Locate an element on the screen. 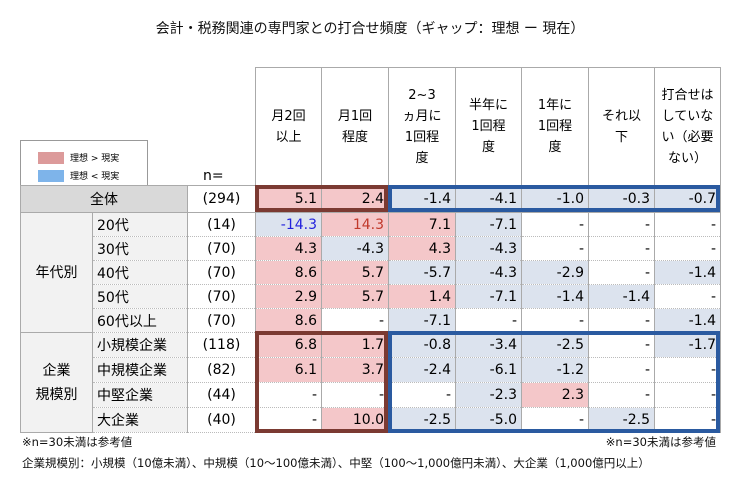  legend-swatch-pink is located at coordinates (51, 157).